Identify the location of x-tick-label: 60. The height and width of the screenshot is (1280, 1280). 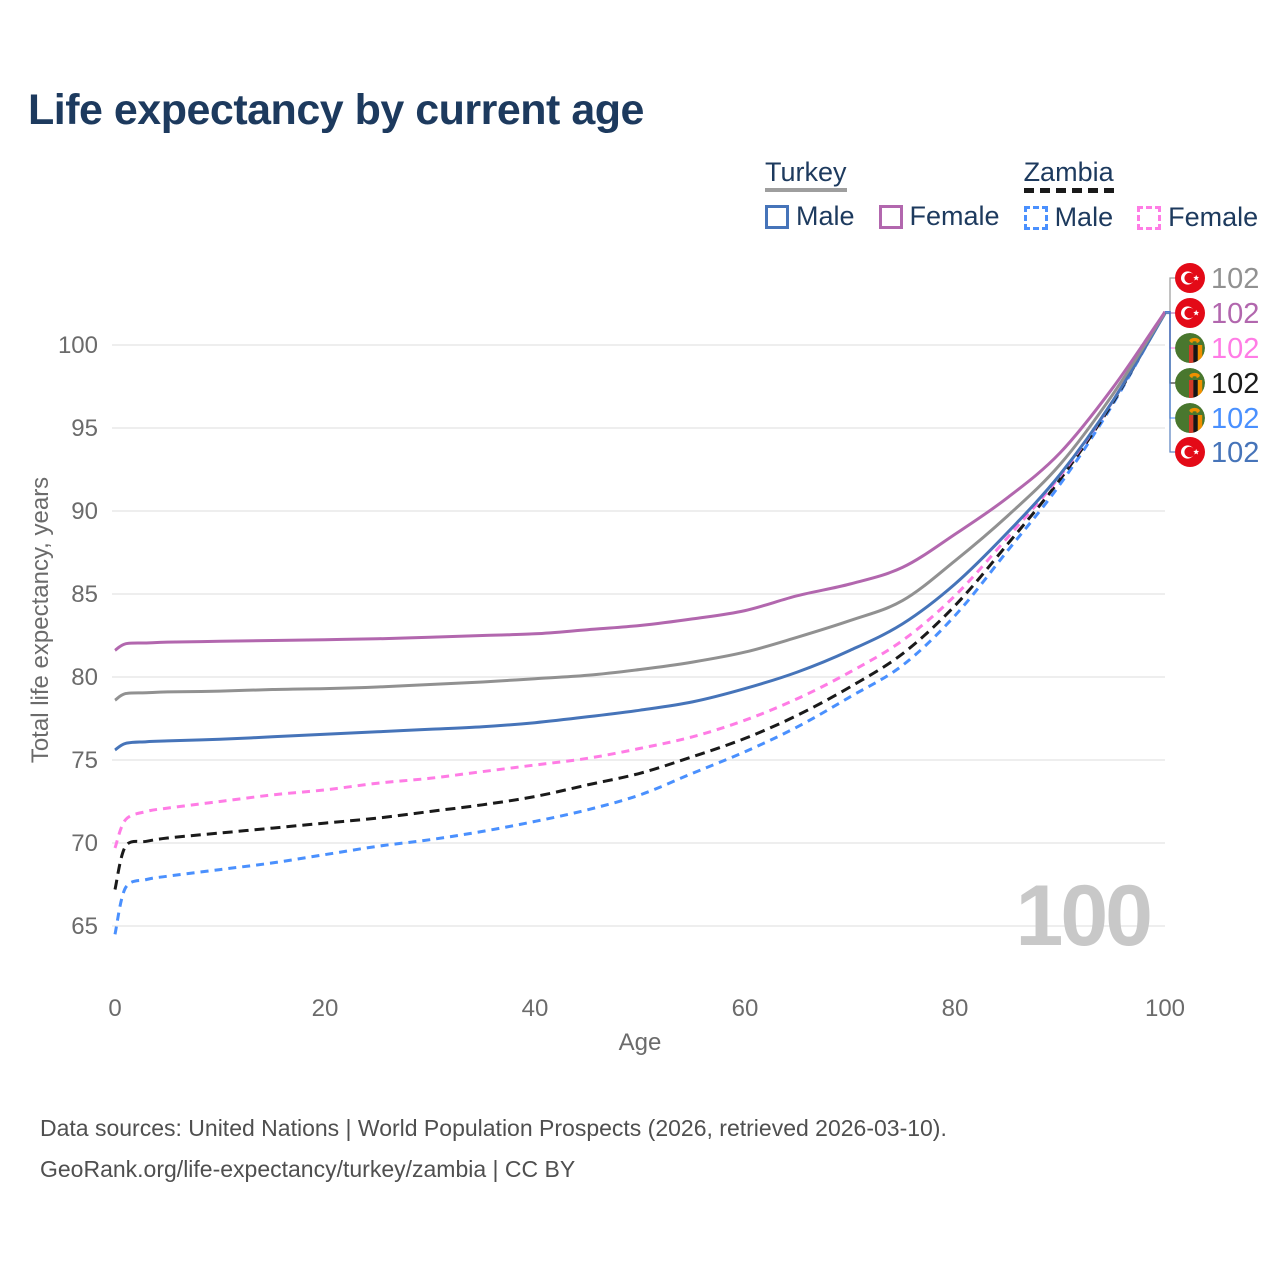
(745, 1008).